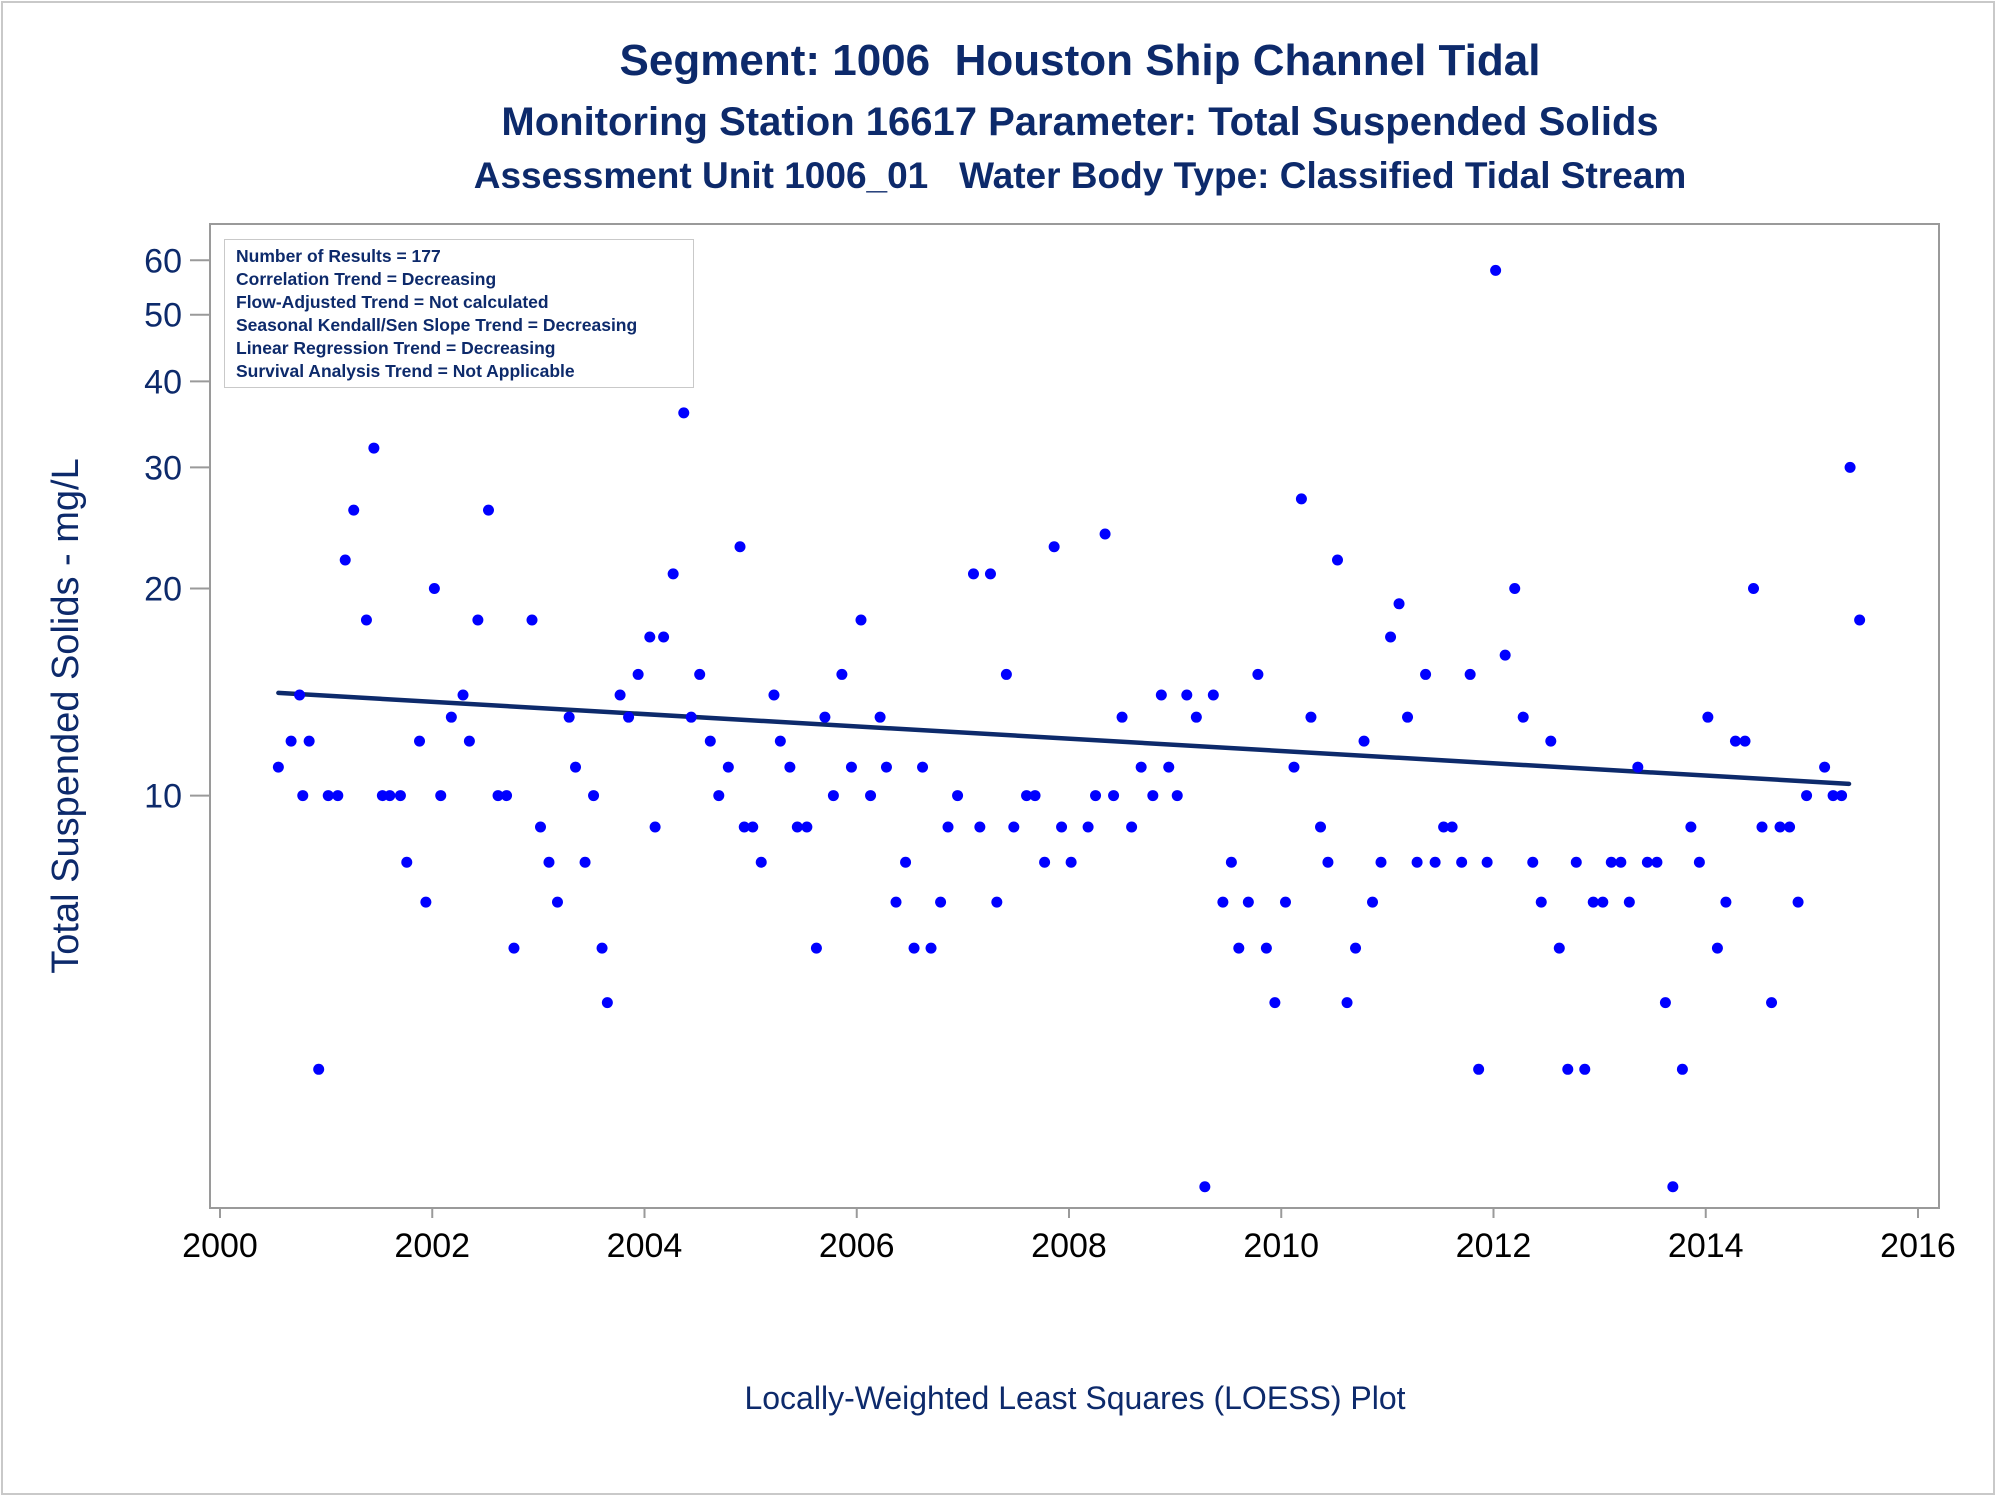 The width and height of the screenshot is (2000, 1500). I want to click on y-tick-label: 10, so click(163, 797).